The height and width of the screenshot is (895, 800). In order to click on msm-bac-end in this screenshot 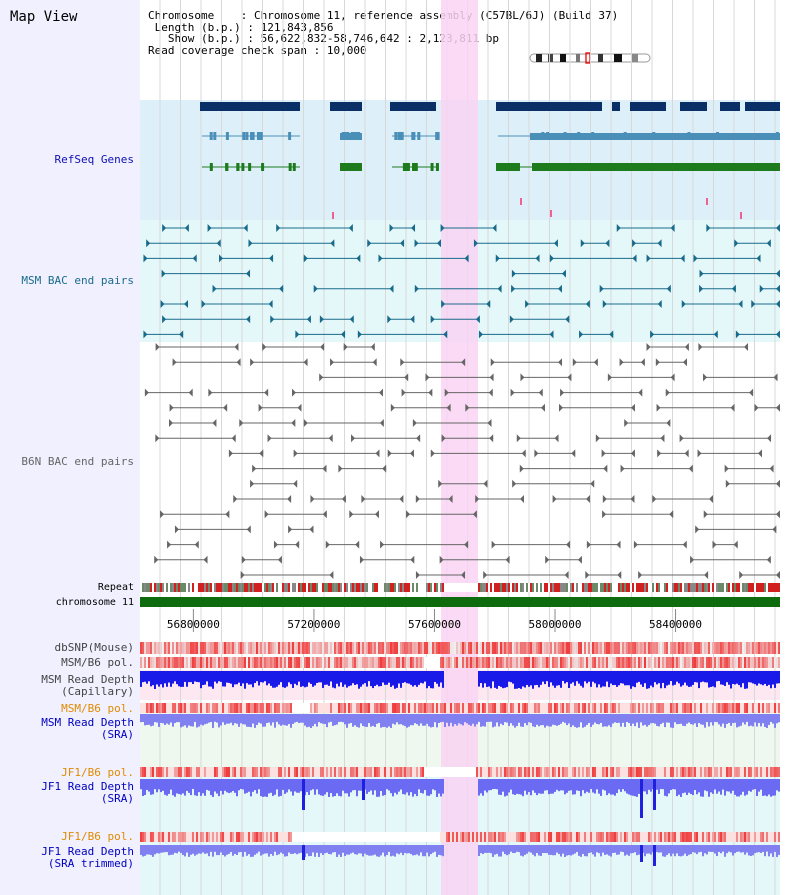, I will do `click(148, 243)`.